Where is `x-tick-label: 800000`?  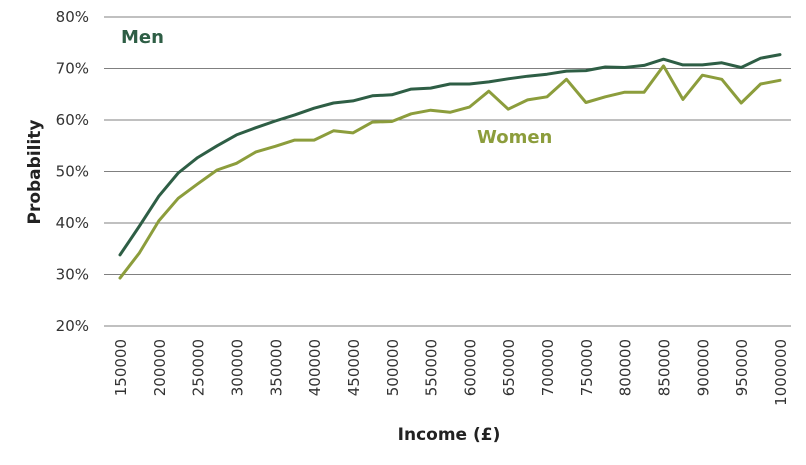
x-tick-label: 800000 is located at coordinates (626, 367).